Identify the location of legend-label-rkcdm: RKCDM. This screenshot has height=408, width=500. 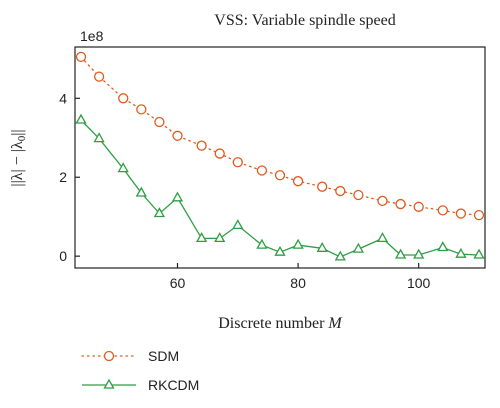
(173, 385).